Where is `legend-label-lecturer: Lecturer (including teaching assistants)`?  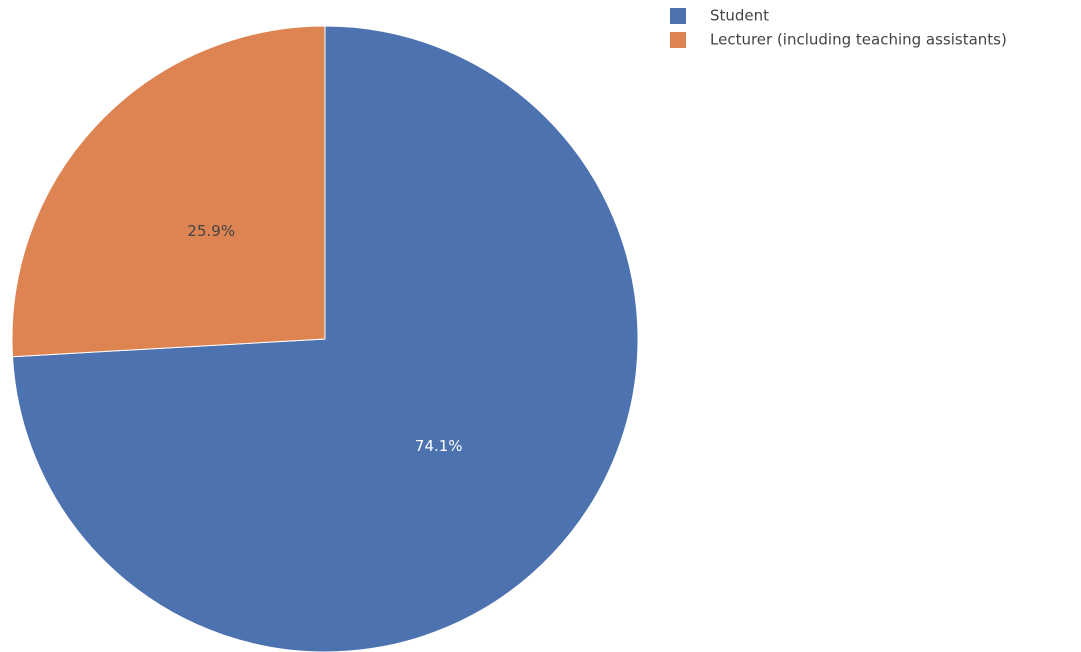
legend-label-lecturer: Lecturer (including teaching assistants) is located at coordinates (858, 40).